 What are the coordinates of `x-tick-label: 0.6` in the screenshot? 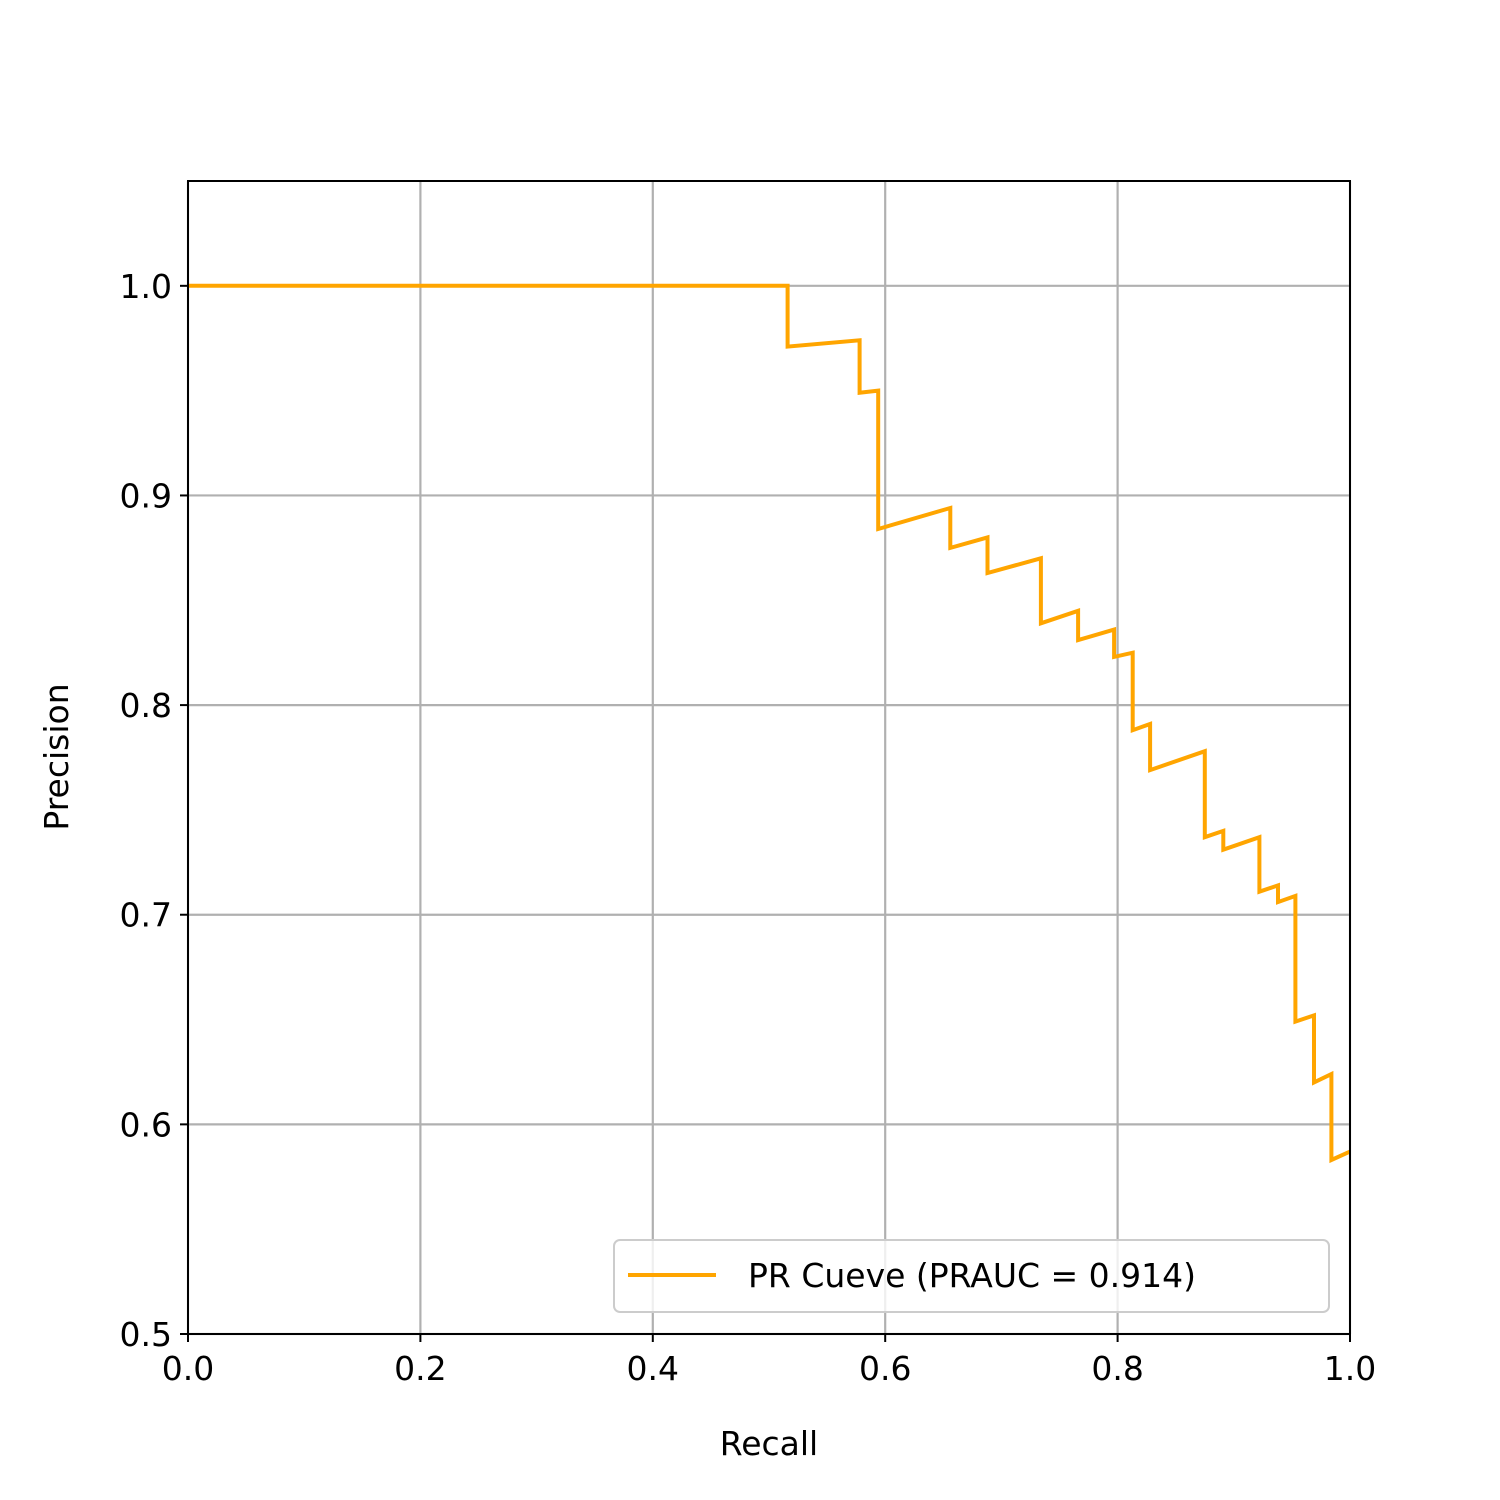 It's located at (885, 1368).